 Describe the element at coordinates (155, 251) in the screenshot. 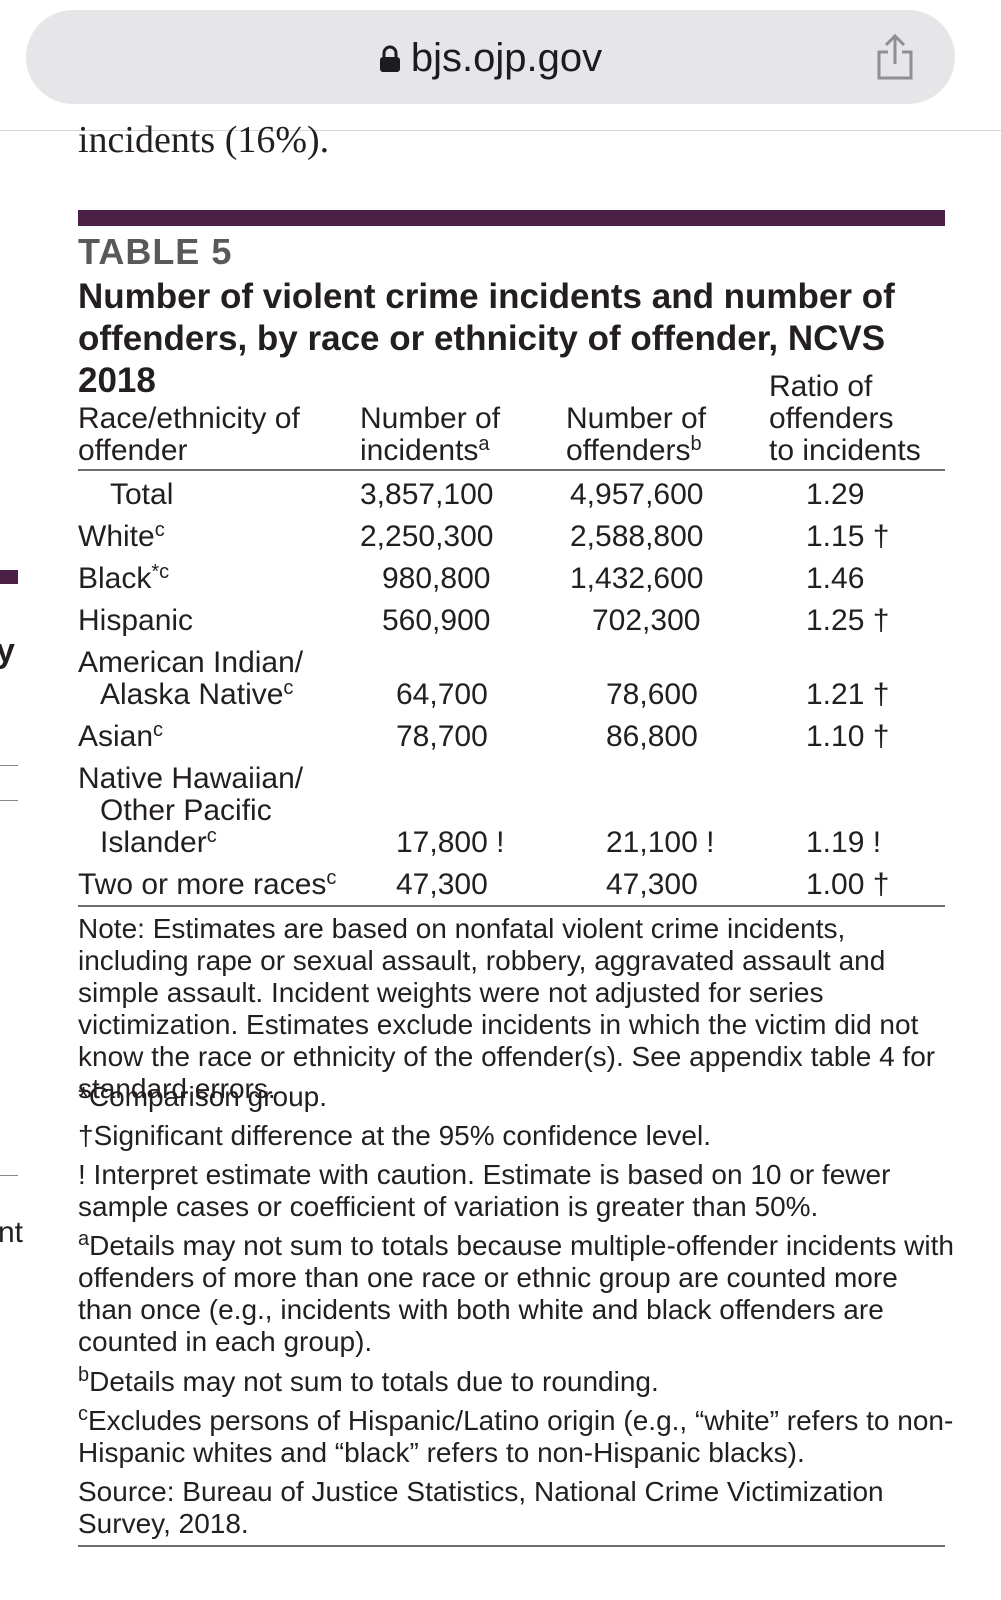

I see `table-label: TABLE 5` at that location.